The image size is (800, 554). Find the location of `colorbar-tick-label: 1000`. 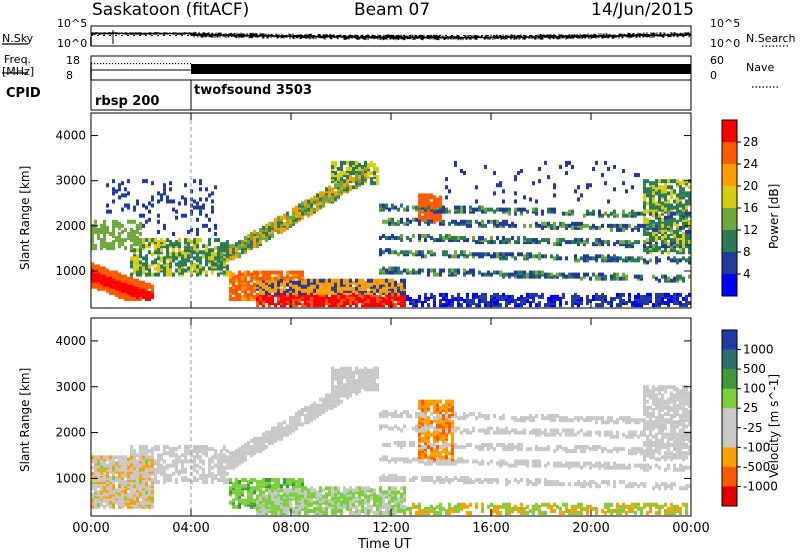

colorbar-tick-label: 1000 is located at coordinates (758, 350).